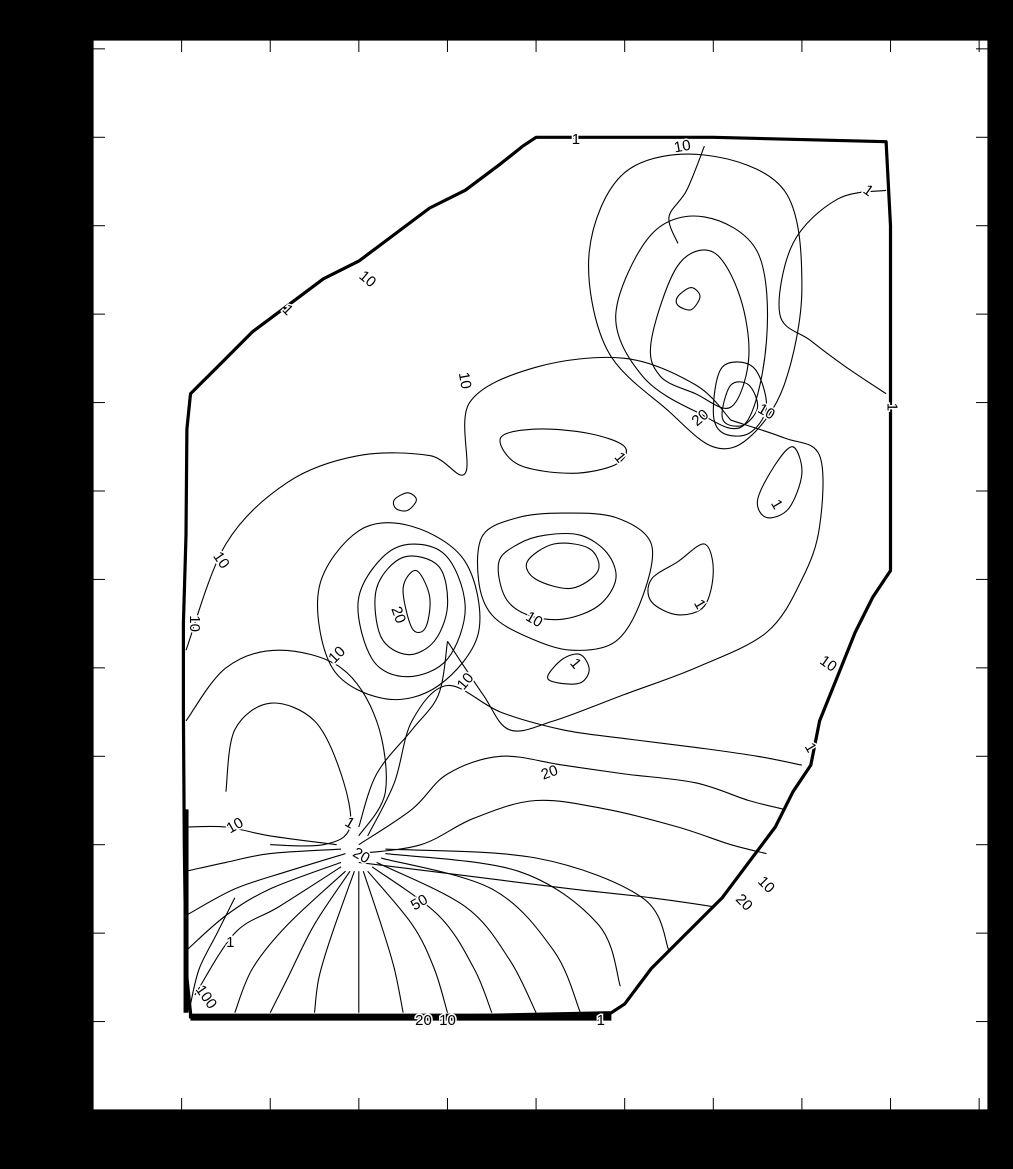 This screenshot has width=1013, height=1169. What do you see at coordinates (72, 757) in the screenshot?
I see `y-tick-label: 480` at bounding box center [72, 757].